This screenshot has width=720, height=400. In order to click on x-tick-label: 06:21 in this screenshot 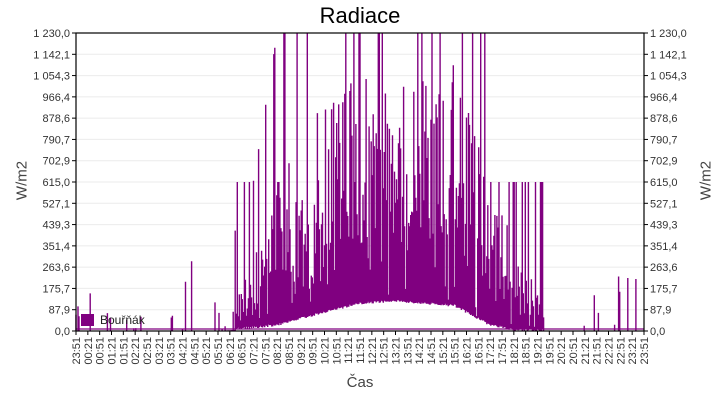, I will do `click(231, 351)`.